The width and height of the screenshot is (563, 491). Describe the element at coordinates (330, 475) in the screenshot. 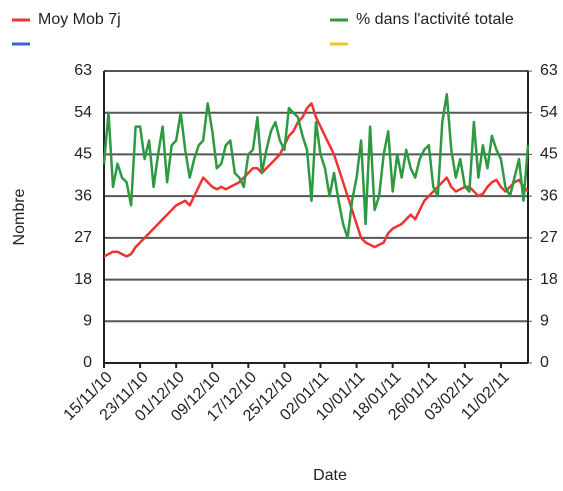

I see `x-axis-title: Date` at that location.